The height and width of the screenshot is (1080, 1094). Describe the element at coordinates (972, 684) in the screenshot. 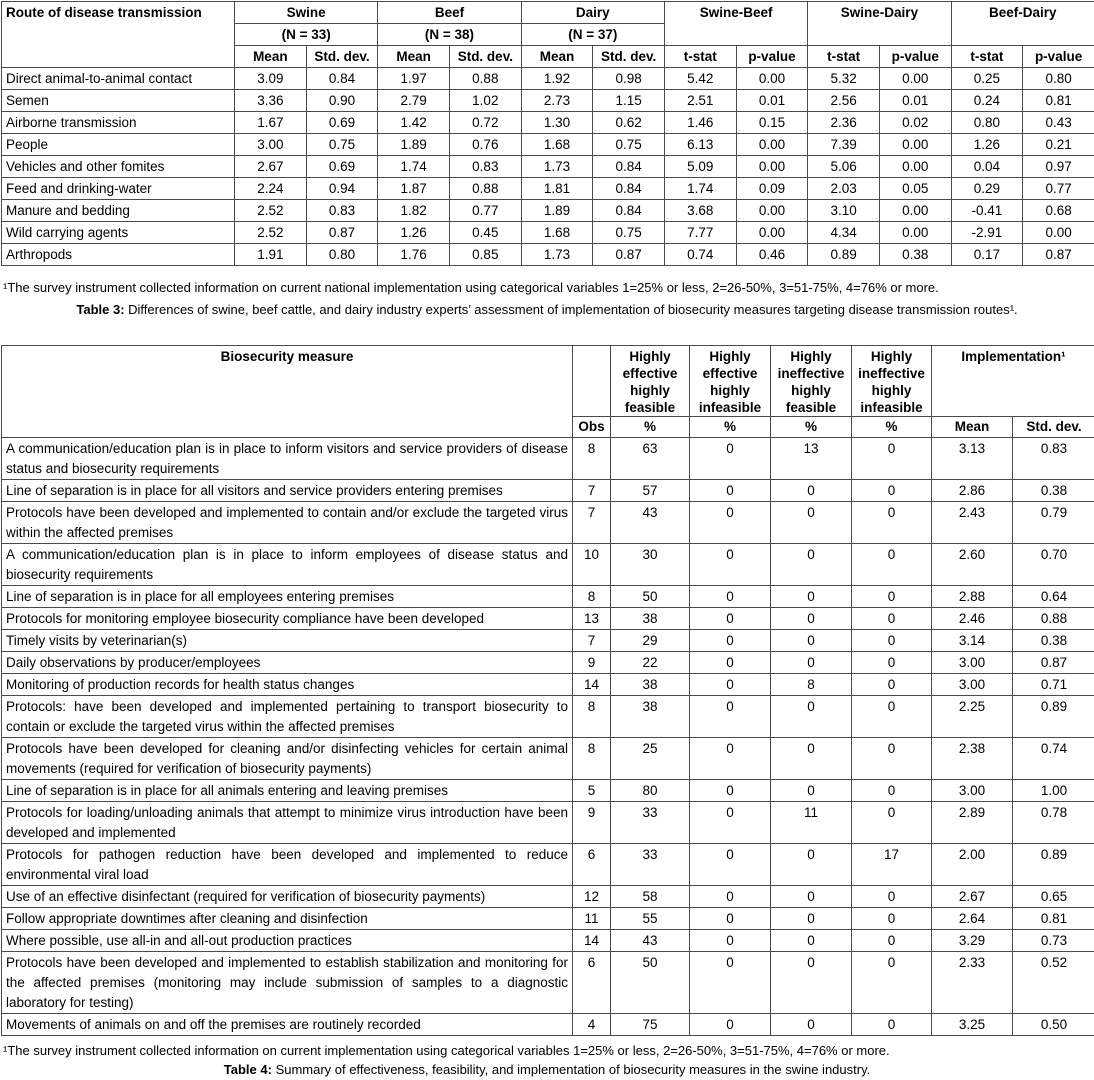

I see `mean-cell: 3.00` at that location.